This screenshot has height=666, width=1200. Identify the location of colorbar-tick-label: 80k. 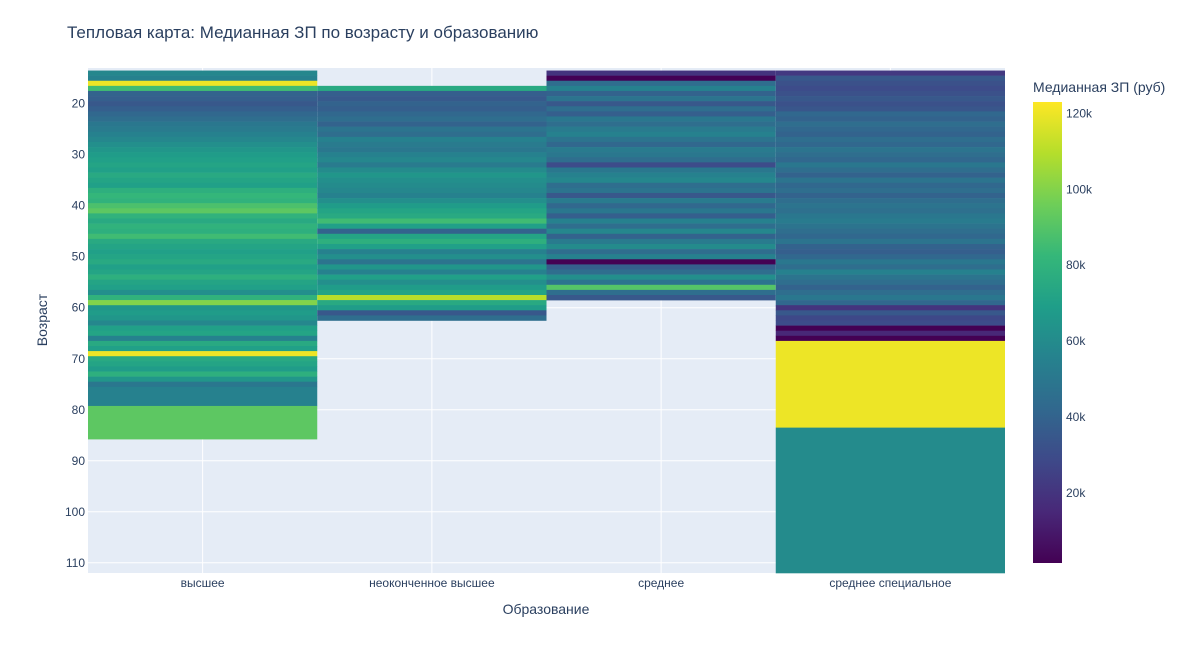
(1076, 265).